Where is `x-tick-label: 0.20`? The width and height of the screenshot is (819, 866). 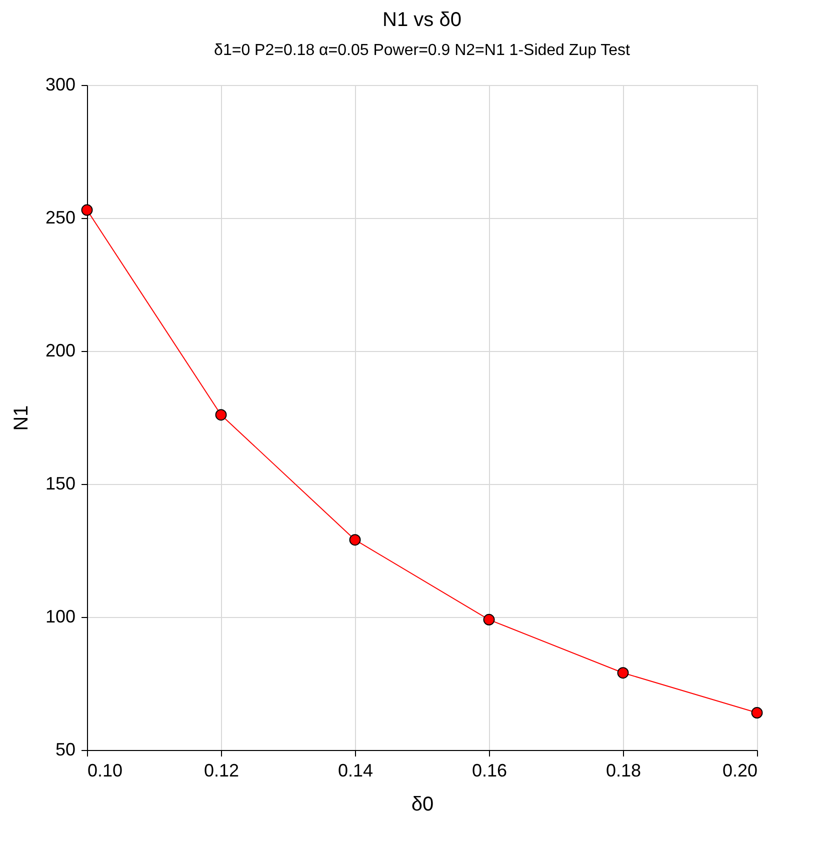 x-tick-label: 0.20 is located at coordinates (740, 770).